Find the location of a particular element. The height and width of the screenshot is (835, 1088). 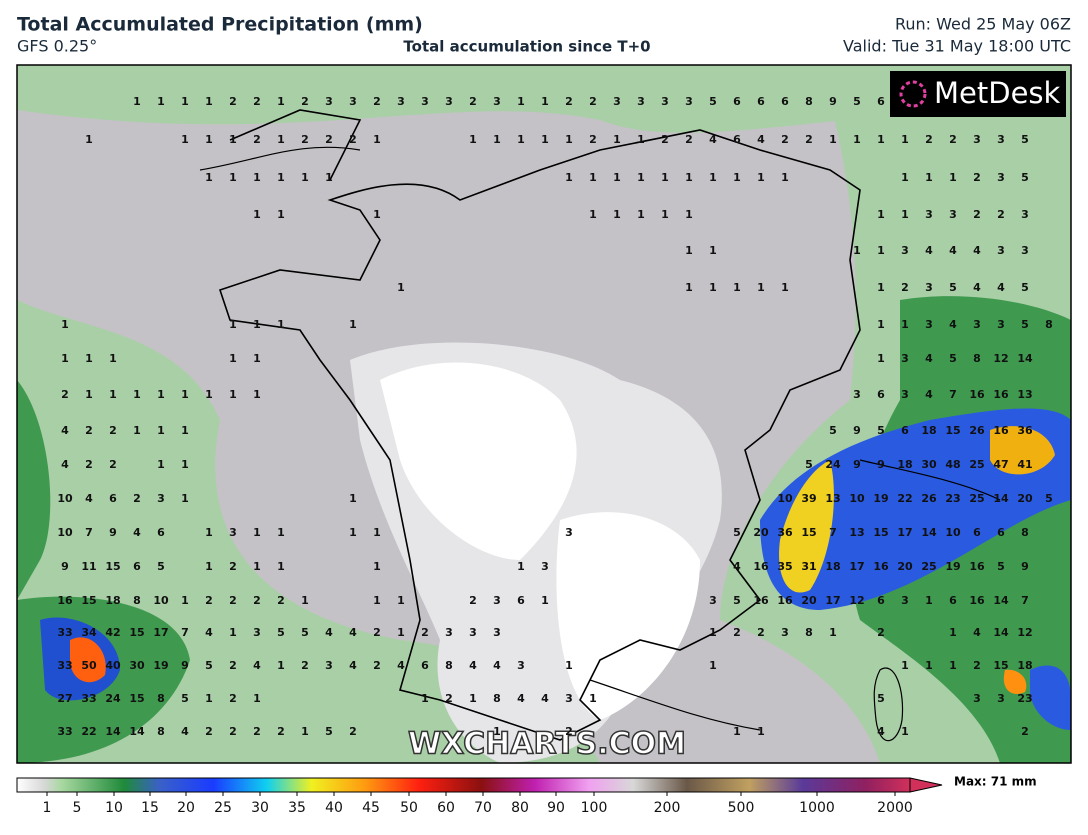

grid-value: 26 is located at coordinates (977, 430).